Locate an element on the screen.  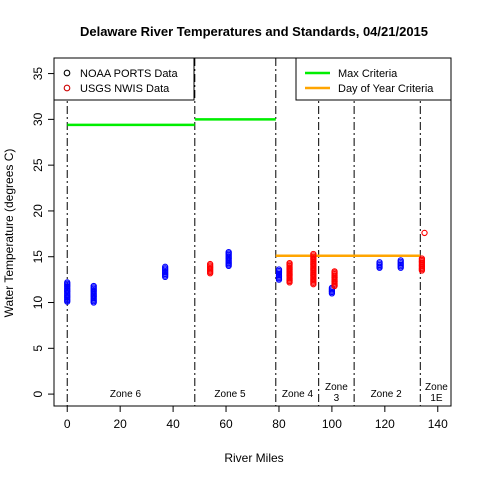
zone-label: Zone 5 is located at coordinates (230, 394).